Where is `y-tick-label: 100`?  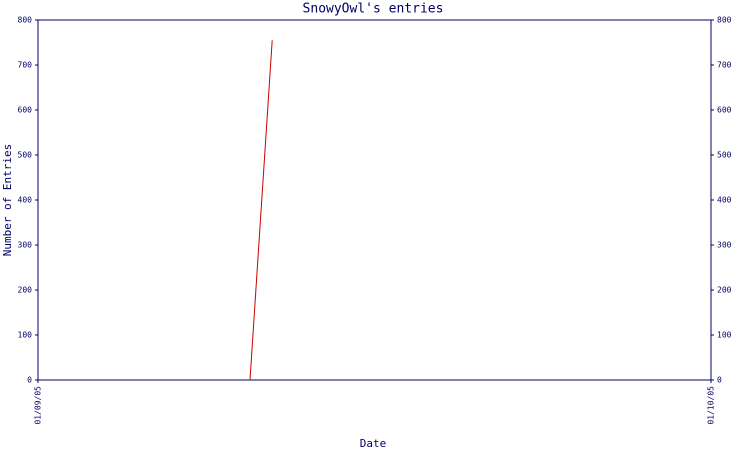
y-tick-label: 100 is located at coordinates (25, 335).